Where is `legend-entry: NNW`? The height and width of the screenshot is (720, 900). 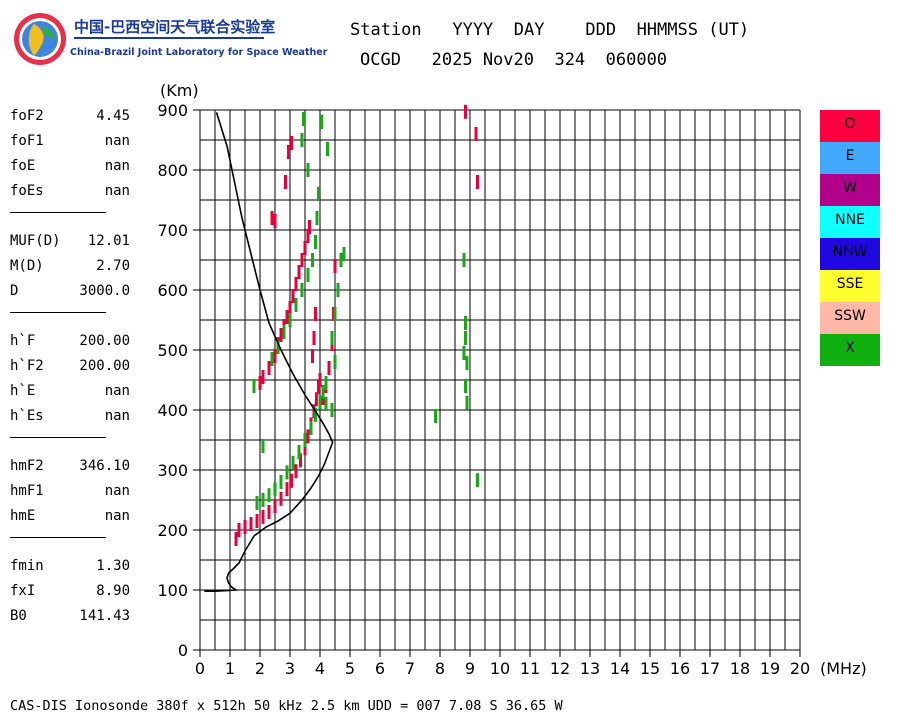
legend-entry: NNW is located at coordinates (850, 254).